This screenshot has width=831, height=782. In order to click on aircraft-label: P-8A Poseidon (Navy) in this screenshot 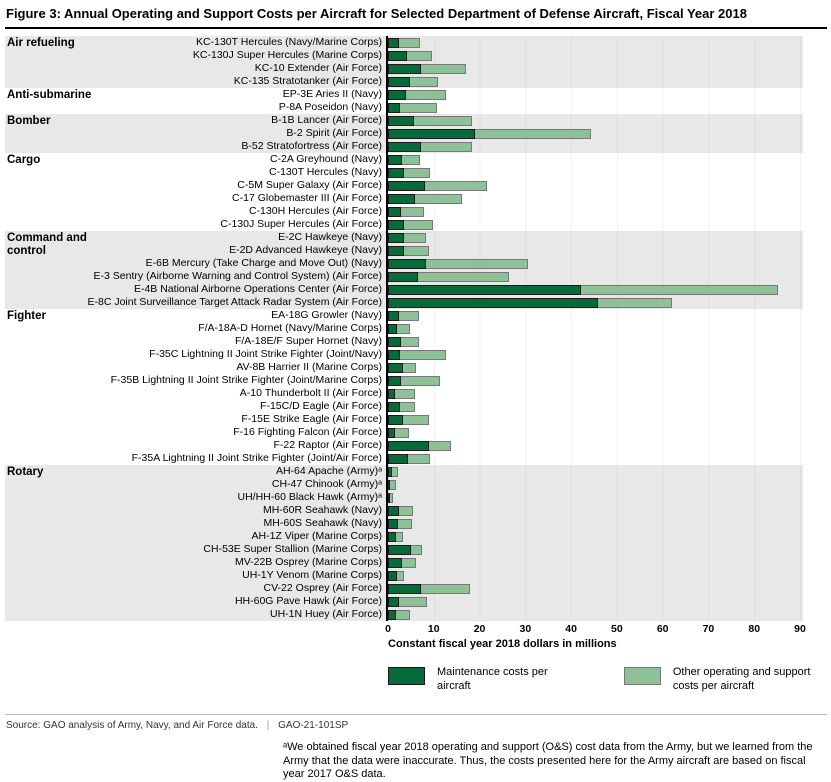, I will do `click(330, 107)`.